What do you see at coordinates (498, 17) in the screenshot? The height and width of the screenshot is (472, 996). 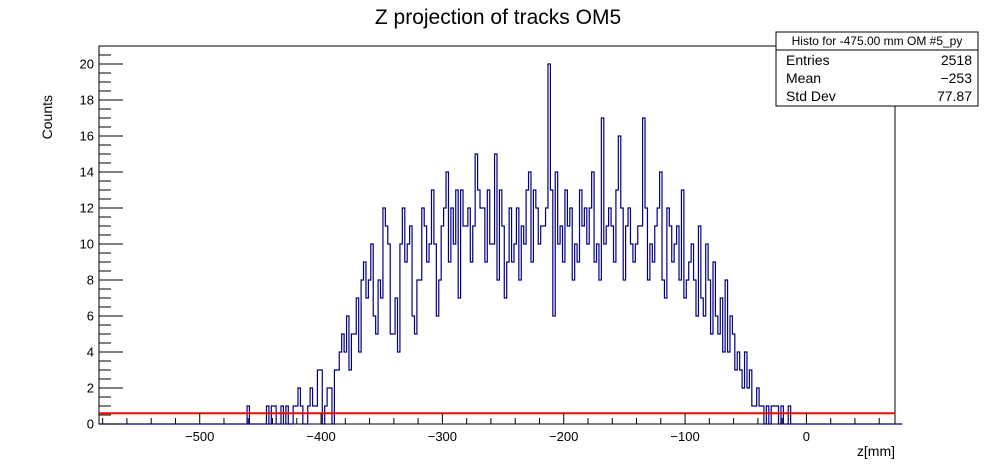 I see `chart-title: Z projection of tracks OM5` at bounding box center [498, 17].